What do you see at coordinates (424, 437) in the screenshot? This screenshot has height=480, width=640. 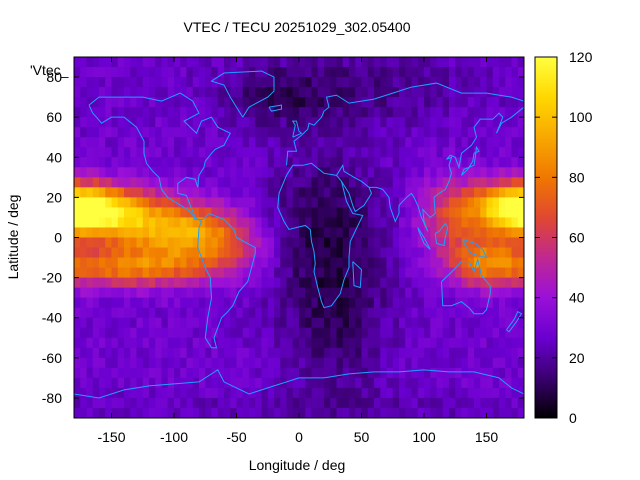 I see `x-tick-label: 100` at bounding box center [424, 437].